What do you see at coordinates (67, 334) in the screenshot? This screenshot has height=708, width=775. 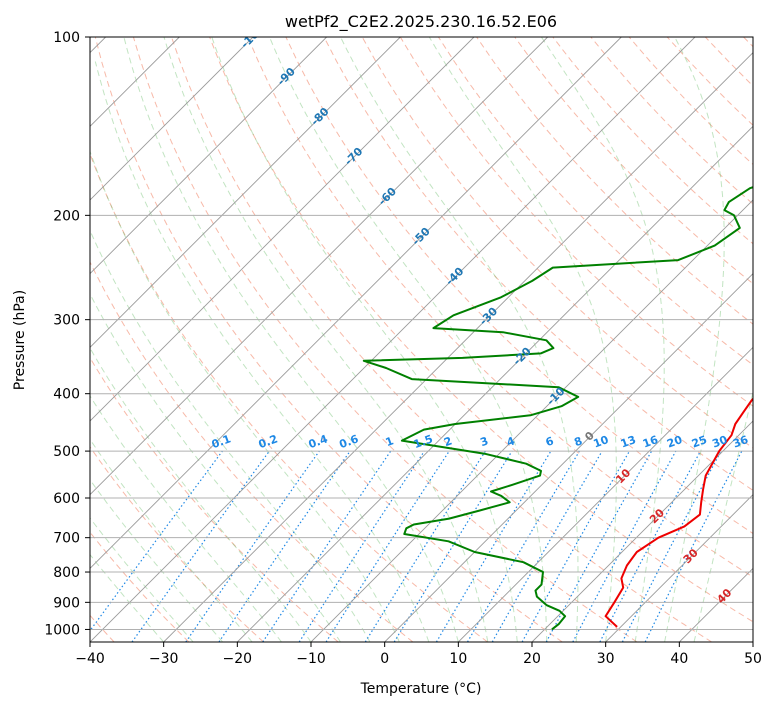 I see `y-axis: 100 200 300 400 500 600 700 800 900 1000` at bounding box center [67, 334].